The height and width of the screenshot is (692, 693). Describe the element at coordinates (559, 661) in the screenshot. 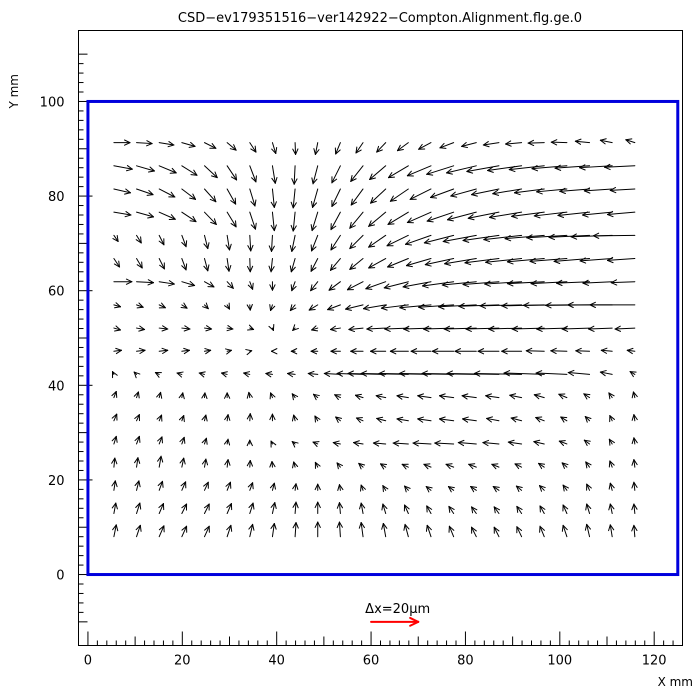

I see `x-tick-label: 100` at that location.